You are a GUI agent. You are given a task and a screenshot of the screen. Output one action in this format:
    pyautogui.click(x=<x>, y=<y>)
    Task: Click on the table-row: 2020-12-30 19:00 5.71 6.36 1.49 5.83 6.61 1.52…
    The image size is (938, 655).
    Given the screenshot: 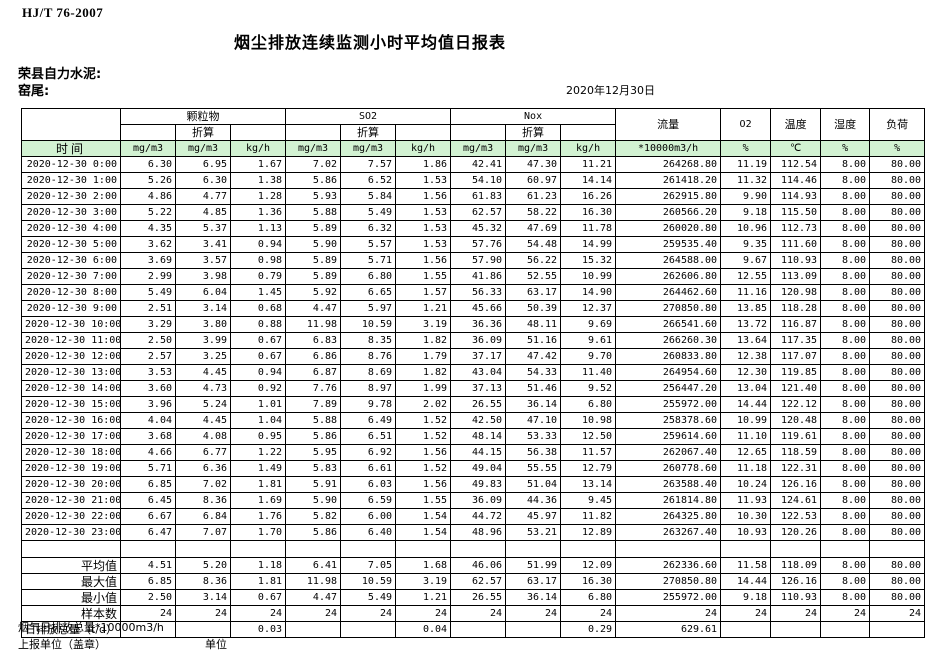 What is the action you would take?
    pyautogui.click(x=473, y=468)
    